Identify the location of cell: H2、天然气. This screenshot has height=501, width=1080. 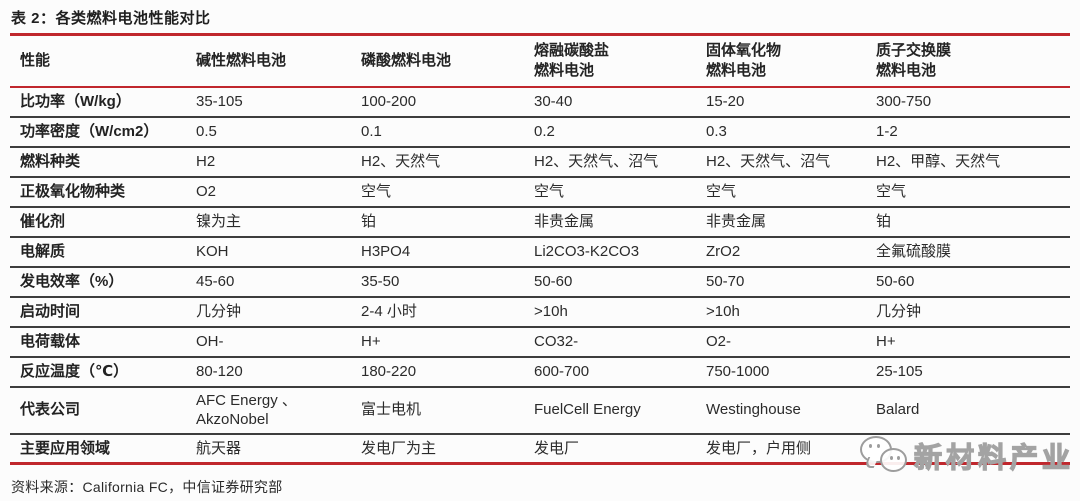
(437, 162).